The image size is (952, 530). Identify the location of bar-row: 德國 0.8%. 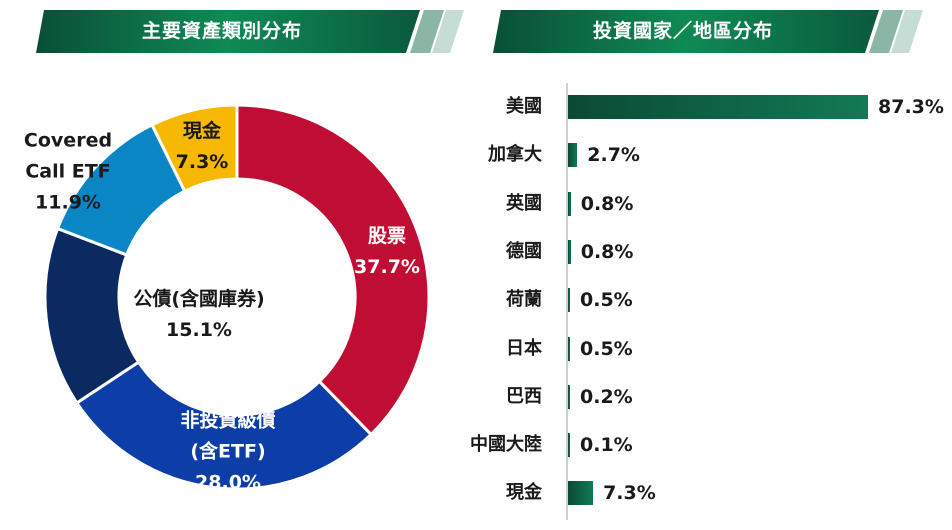
(476, 252).